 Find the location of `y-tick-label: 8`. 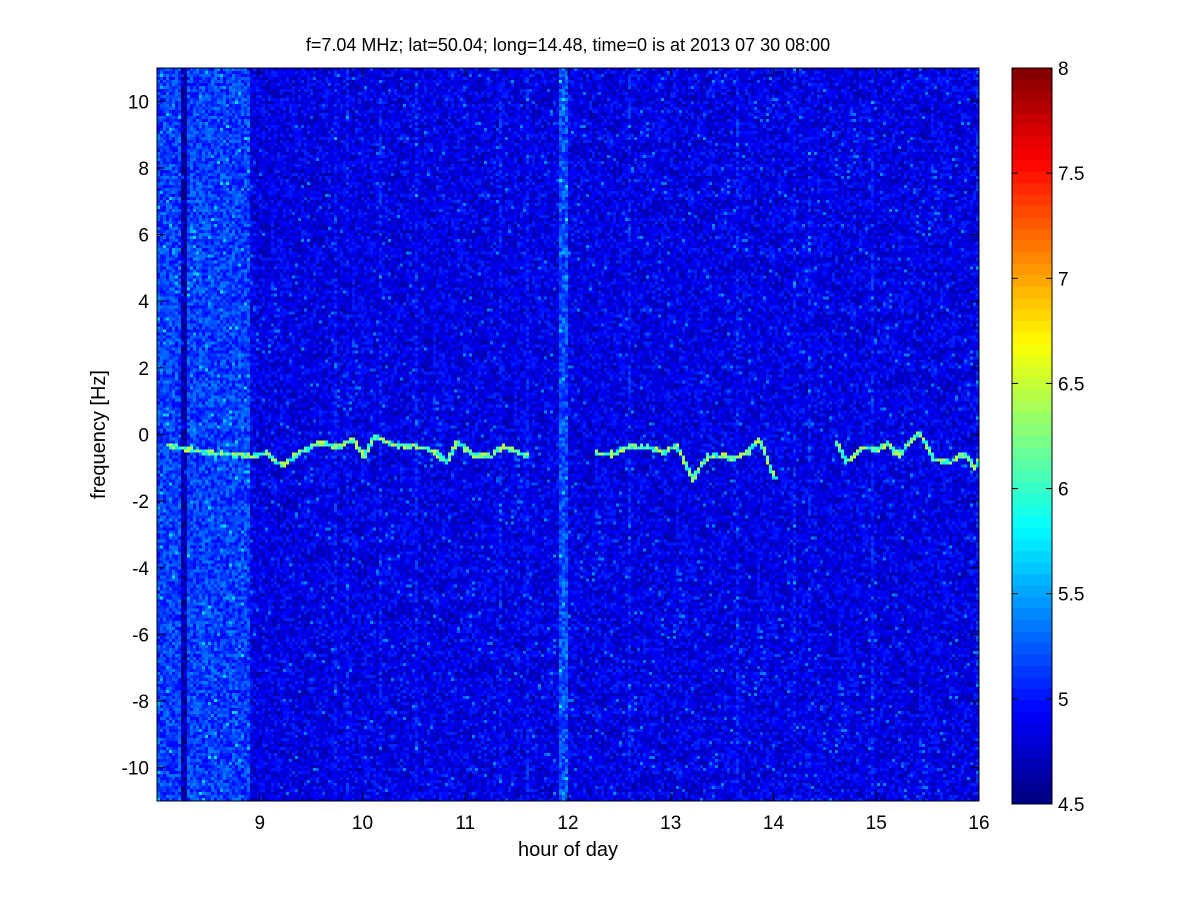

y-tick-label: 8 is located at coordinates (143, 169).